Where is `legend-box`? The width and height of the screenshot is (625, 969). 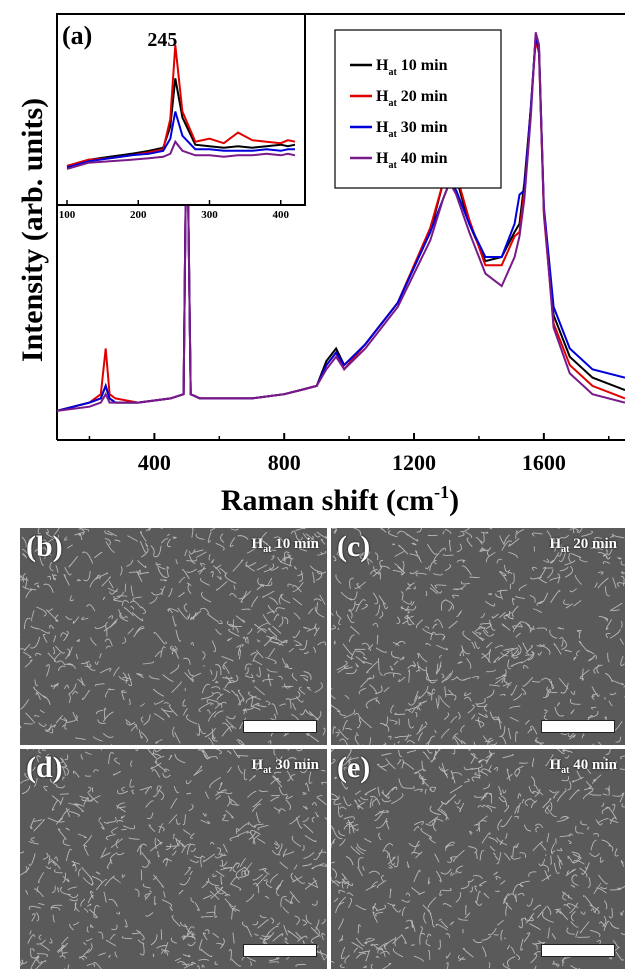 legend-box is located at coordinates (418, 109).